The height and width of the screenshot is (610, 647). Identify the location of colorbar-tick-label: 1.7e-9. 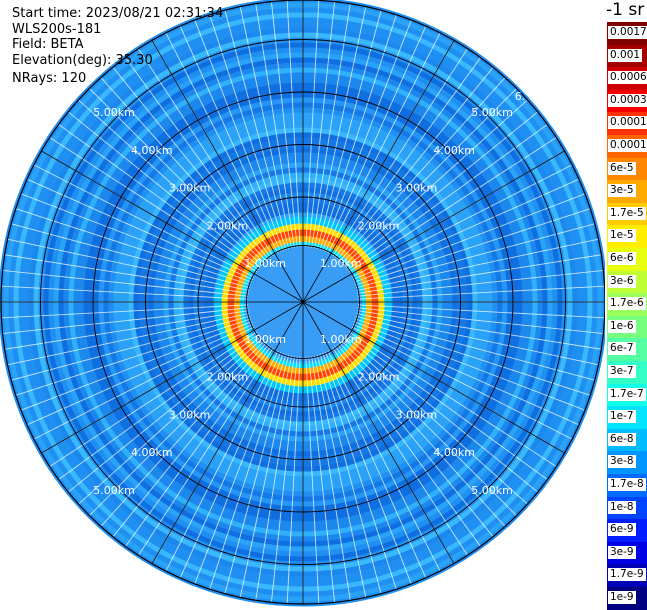
(627, 575).